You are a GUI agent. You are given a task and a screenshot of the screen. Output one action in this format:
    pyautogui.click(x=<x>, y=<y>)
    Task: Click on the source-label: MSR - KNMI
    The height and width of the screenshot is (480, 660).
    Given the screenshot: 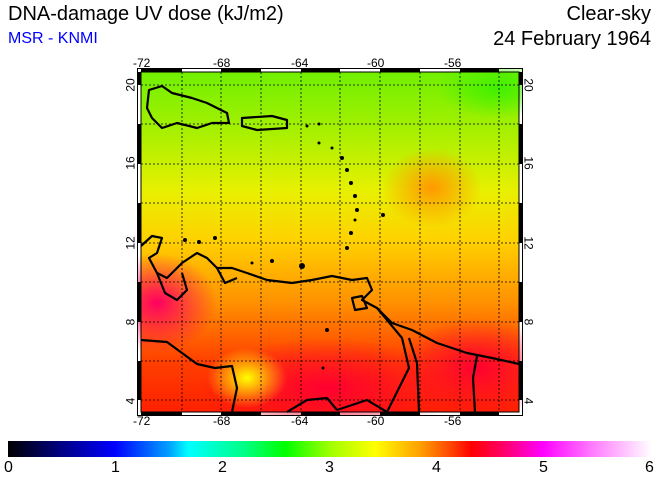 What is the action you would take?
    pyautogui.click(x=53, y=38)
    